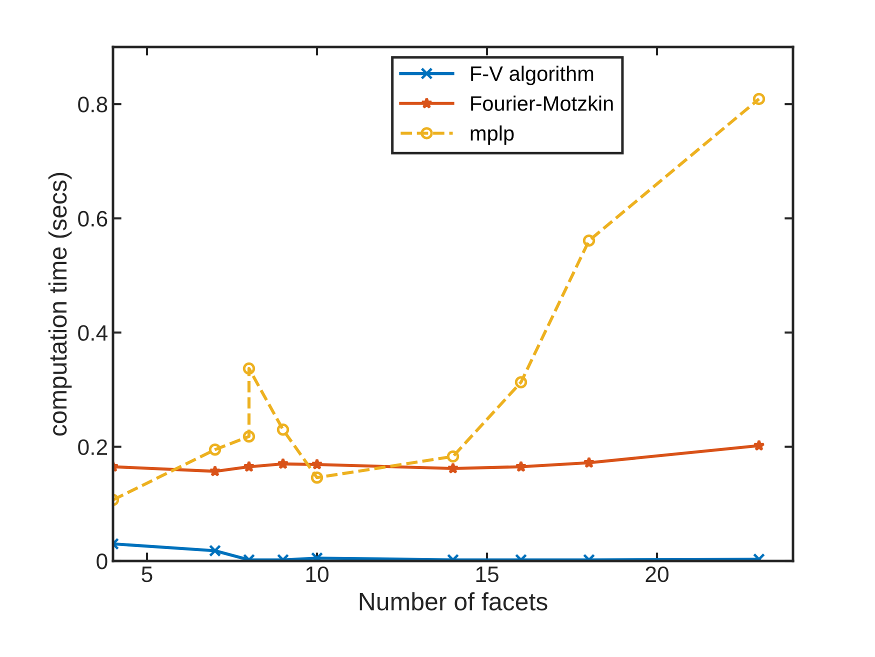 Image resolution: width=875 pixels, height=657 pixels. Describe the element at coordinates (492, 135) in the screenshot. I see `legend-label: mplp` at that location.